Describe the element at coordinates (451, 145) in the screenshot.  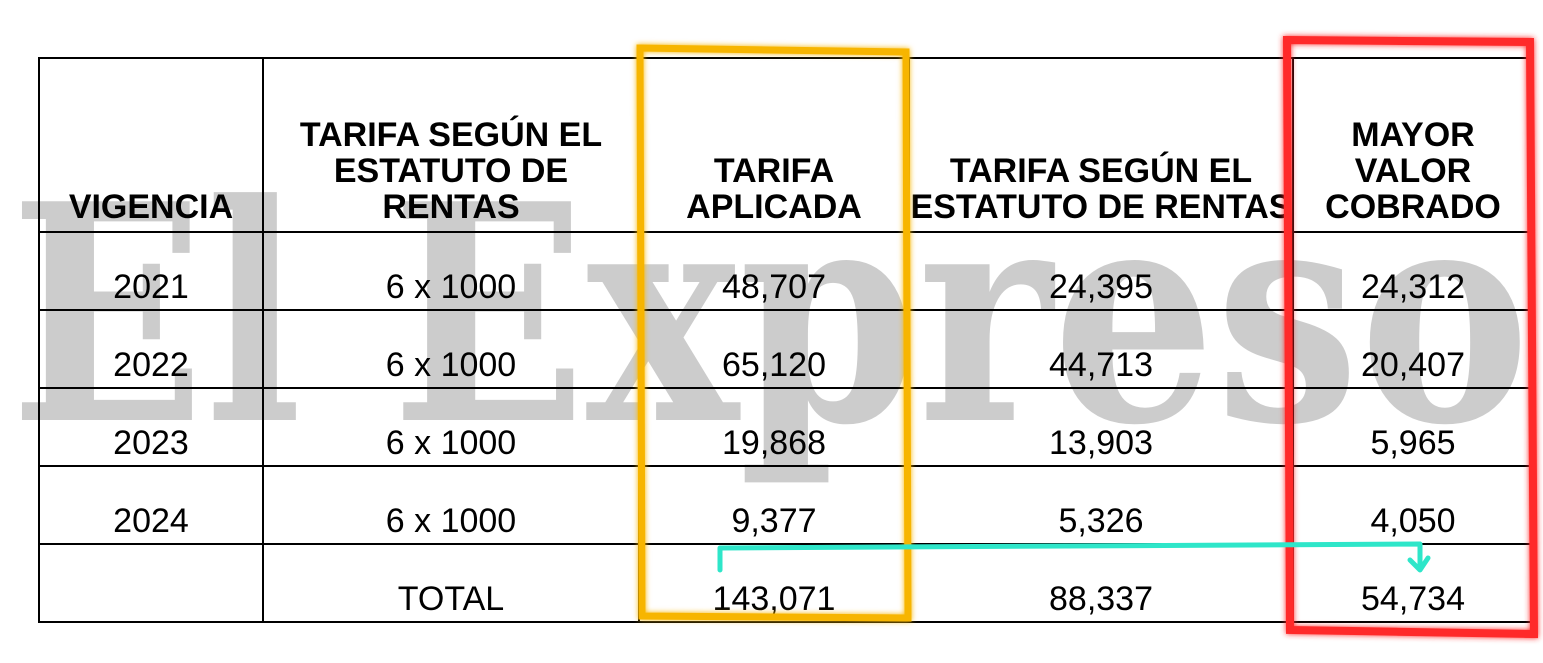
I see `header-tarifa-estatuto: TARIFA SEGÚN EL ESTATUTO DE RENTAS` at that location.